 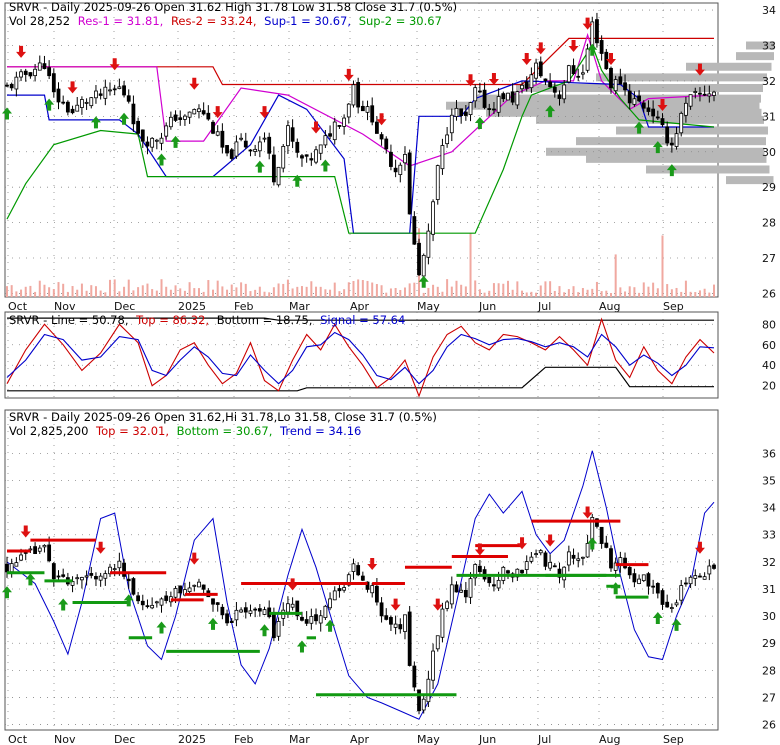 What do you see at coordinates (18, 306) in the screenshot?
I see `x-tick-label: Oct` at bounding box center [18, 306].